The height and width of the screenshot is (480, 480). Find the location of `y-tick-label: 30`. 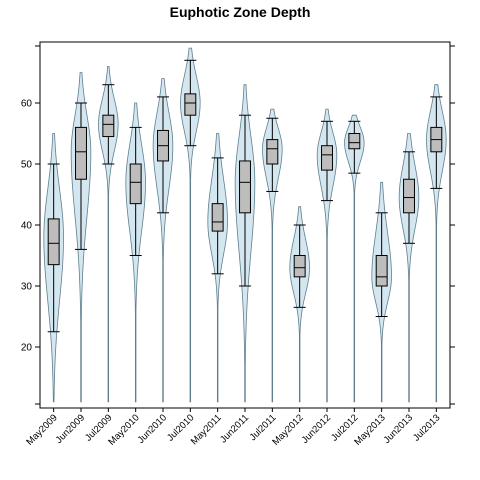

y-tick-label: 30 is located at coordinates (27, 287).